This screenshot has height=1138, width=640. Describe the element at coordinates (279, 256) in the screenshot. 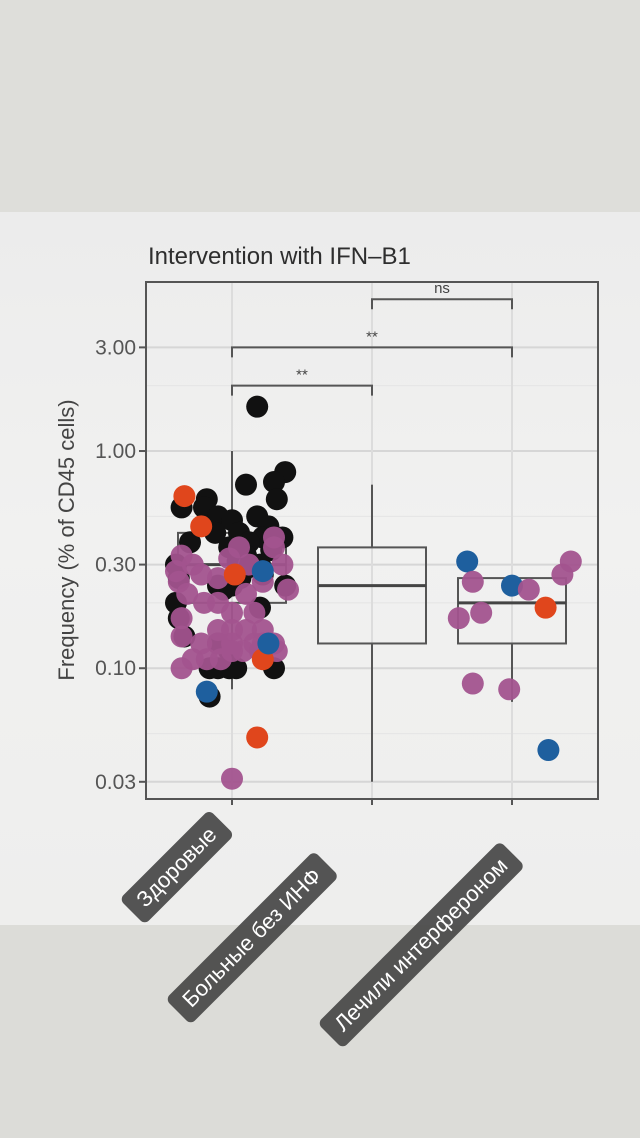

I see `chart-title: Intervention with IFN–B1` at that location.